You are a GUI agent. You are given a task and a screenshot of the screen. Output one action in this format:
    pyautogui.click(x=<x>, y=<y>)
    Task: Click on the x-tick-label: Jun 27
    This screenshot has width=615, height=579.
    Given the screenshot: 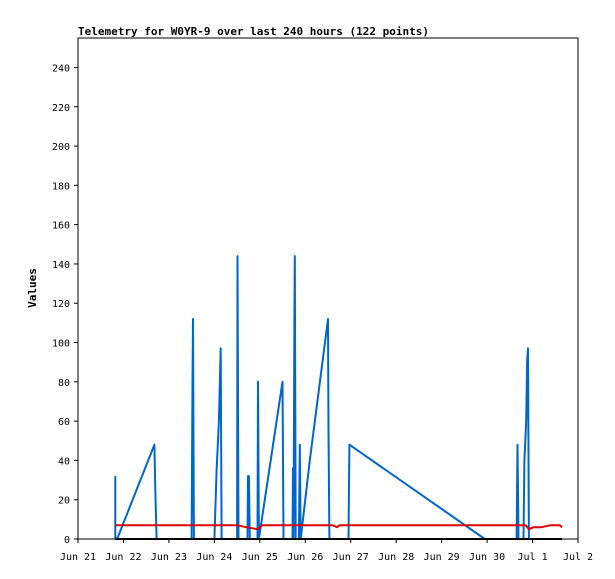 What is the action you would take?
    pyautogui.click(x=351, y=557)
    